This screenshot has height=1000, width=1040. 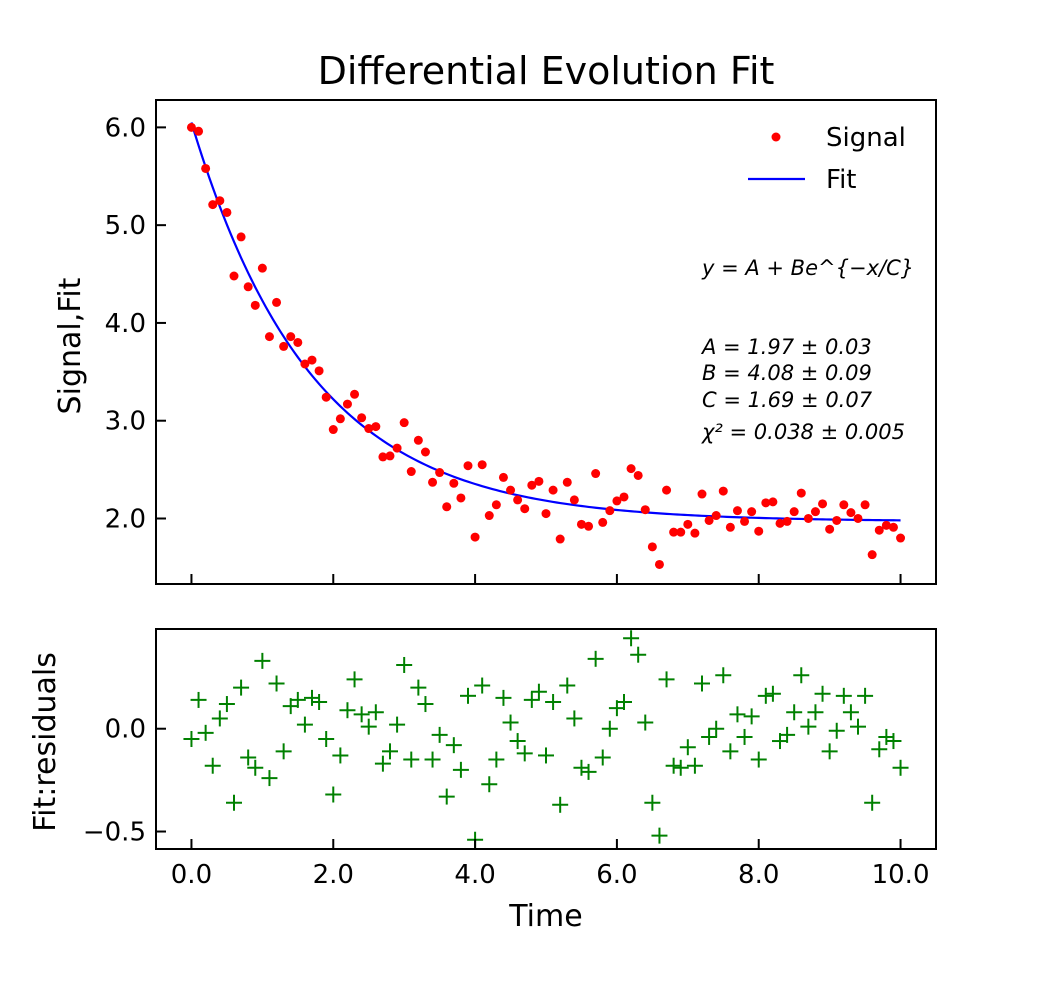 What do you see at coordinates (866, 138) in the screenshot?
I see `legend-signal-label: Signal` at bounding box center [866, 138].